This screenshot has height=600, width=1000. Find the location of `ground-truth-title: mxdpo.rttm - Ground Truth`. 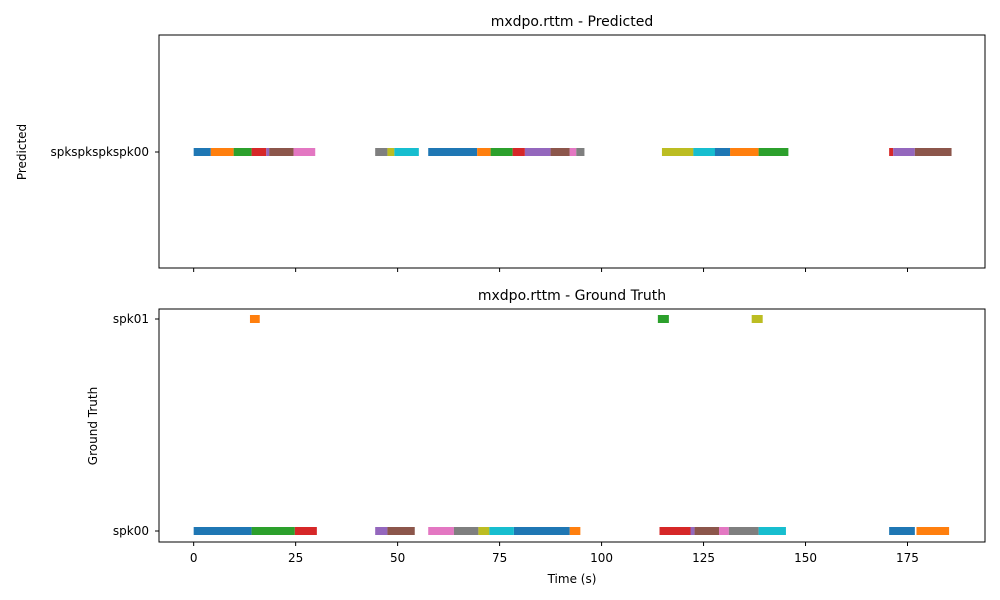

ground-truth-title: mxdpo.rttm - Ground Truth is located at coordinates (572, 296).